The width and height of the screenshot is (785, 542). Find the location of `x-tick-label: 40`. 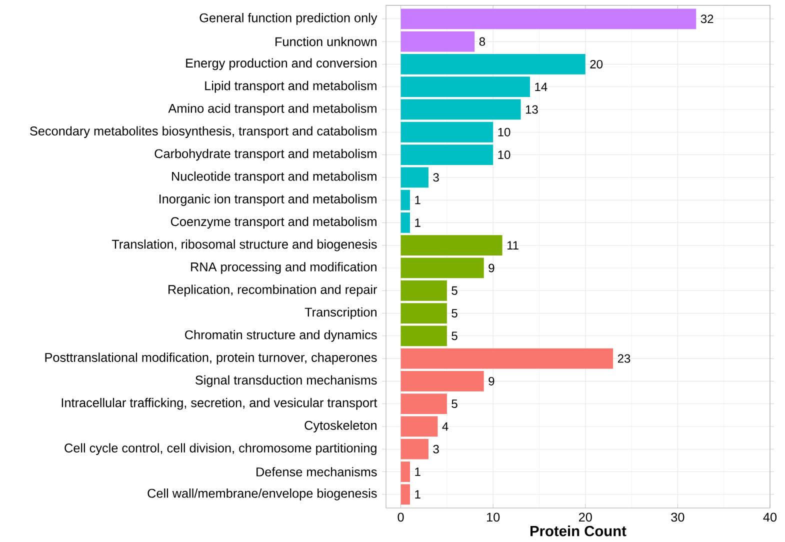

x-tick-label: 40 is located at coordinates (770, 517).